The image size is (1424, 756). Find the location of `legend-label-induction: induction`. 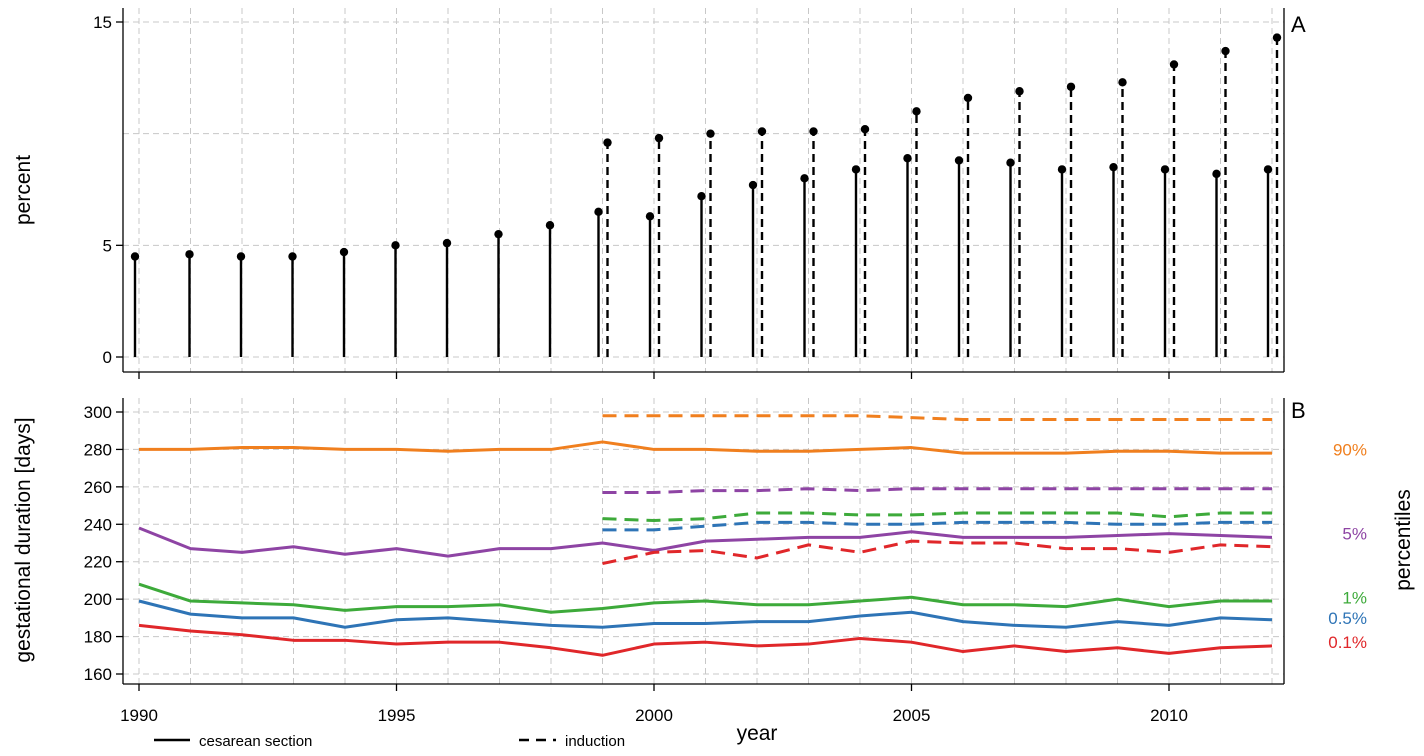

legend-label-induction: induction is located at coordinates (595, 741).